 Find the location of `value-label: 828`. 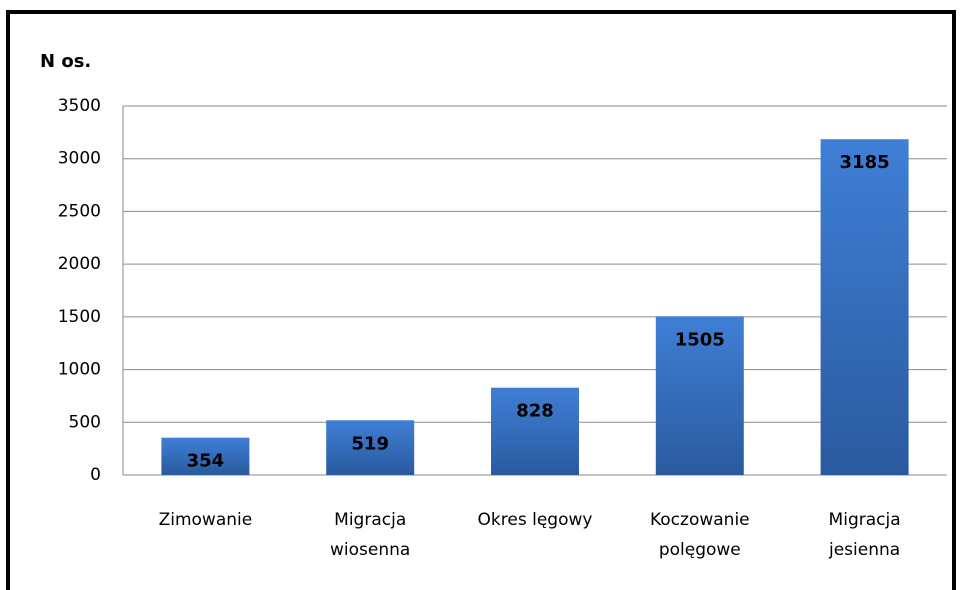

value-label: 828 is located at coordinates (535, 411).